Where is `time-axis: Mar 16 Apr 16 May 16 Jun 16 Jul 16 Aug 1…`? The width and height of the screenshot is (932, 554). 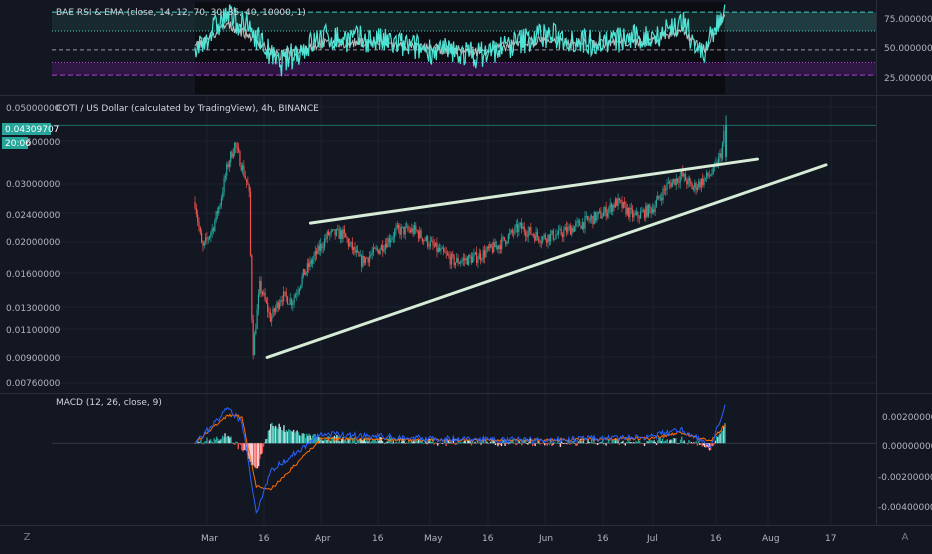
time-axis: Mar 16 Apr 16 May 16 Jun 16 Jul 16 Aug 1… is located at coordinates (518, 539).